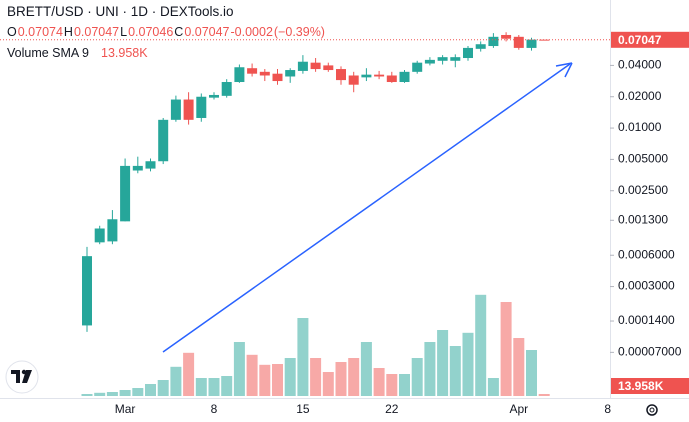  Describe the element at coordinates (643, 159) in the screenshot. I see `y-tick-label: 0.005000` at that location.